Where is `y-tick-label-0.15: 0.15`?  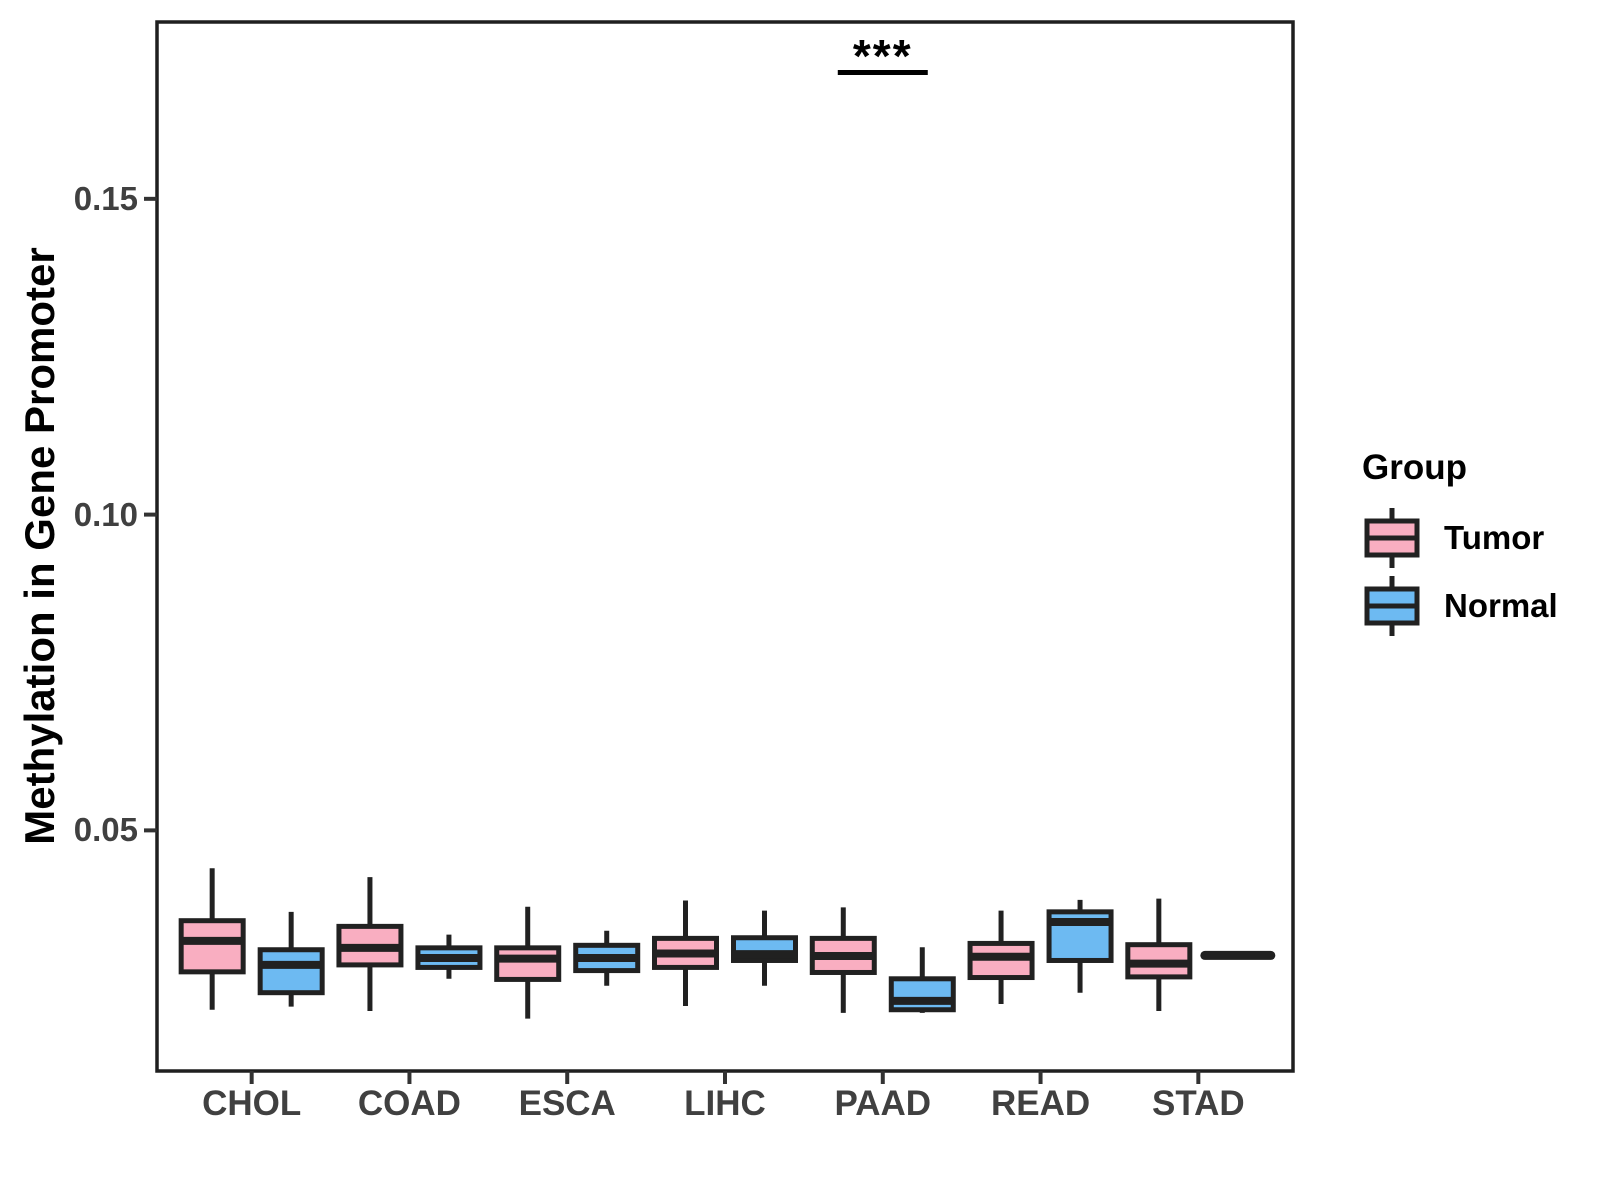 y-tick-label-0.15: 0.15 is located at coordinates (105, 198).